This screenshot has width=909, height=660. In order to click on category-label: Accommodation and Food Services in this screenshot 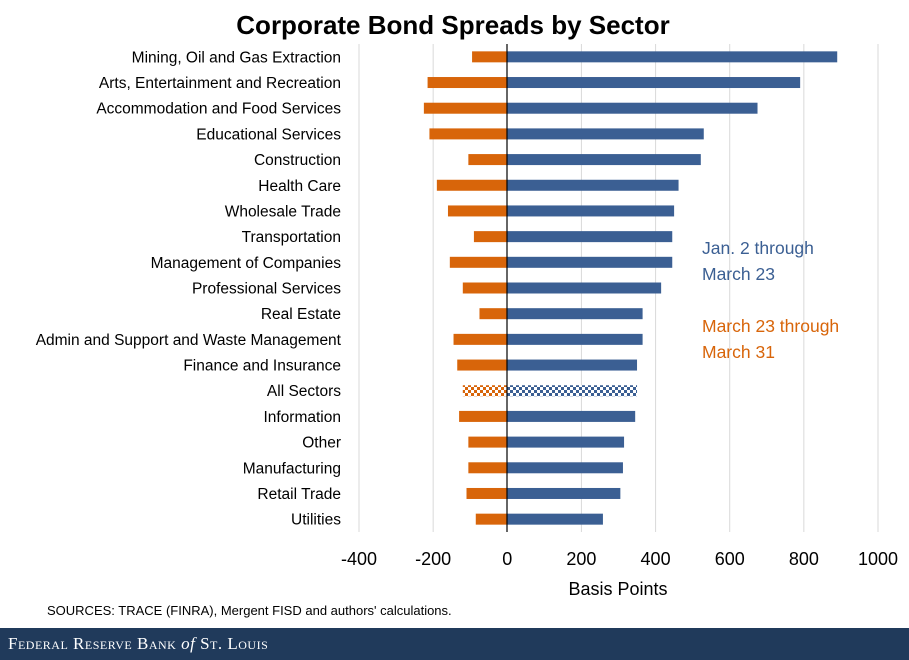, I will do `click(218, 109)`.